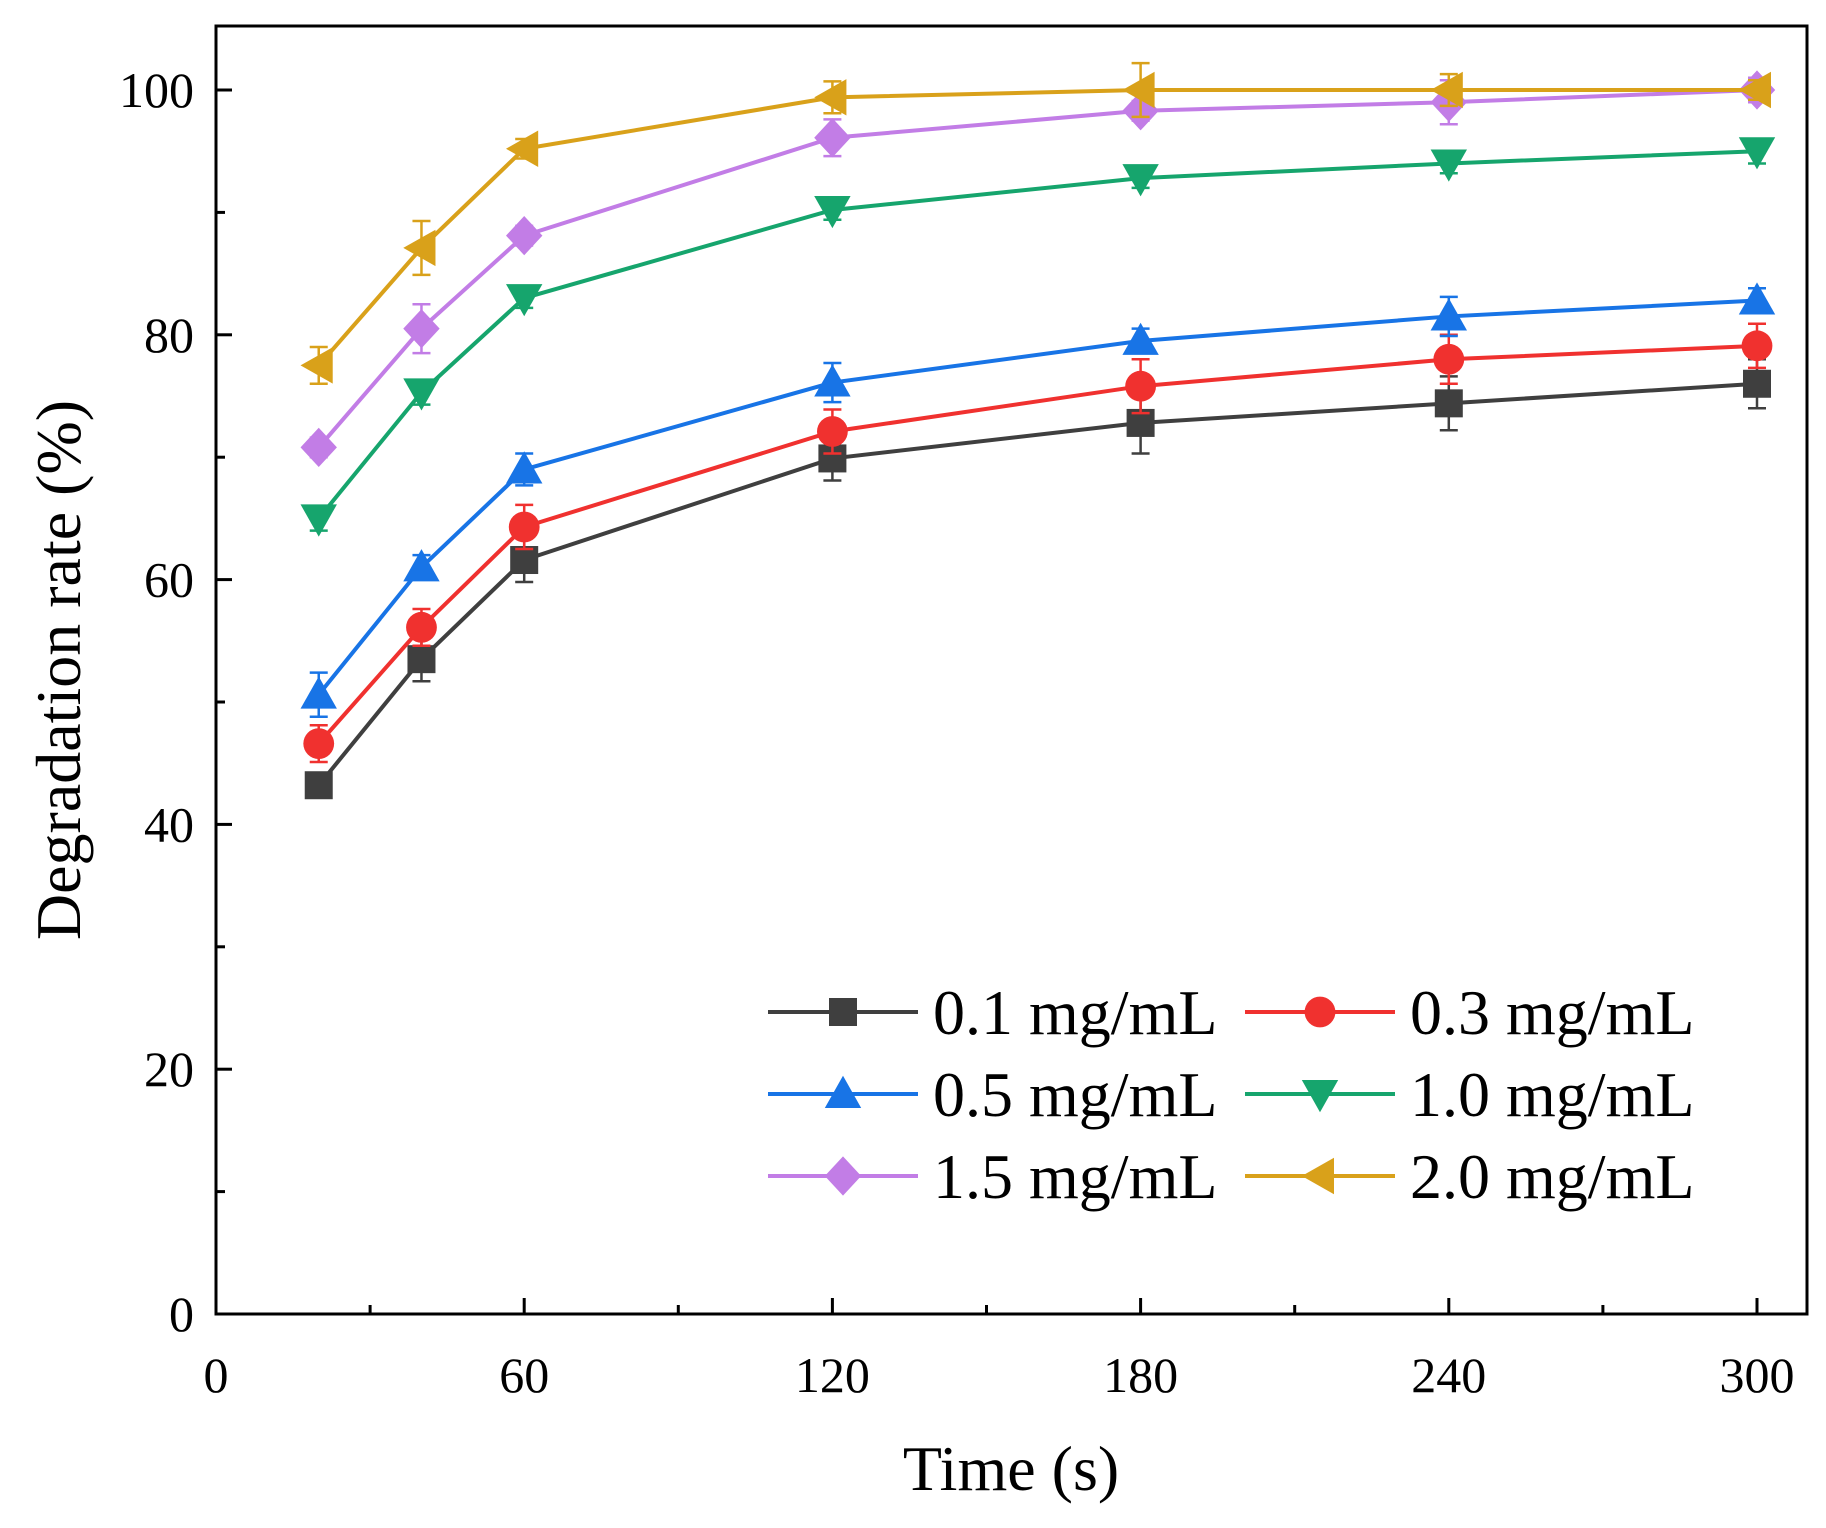  Describe the element at coordinates (832, 1375) in the screenshot. I see `x-tick-label: 120` at that location.